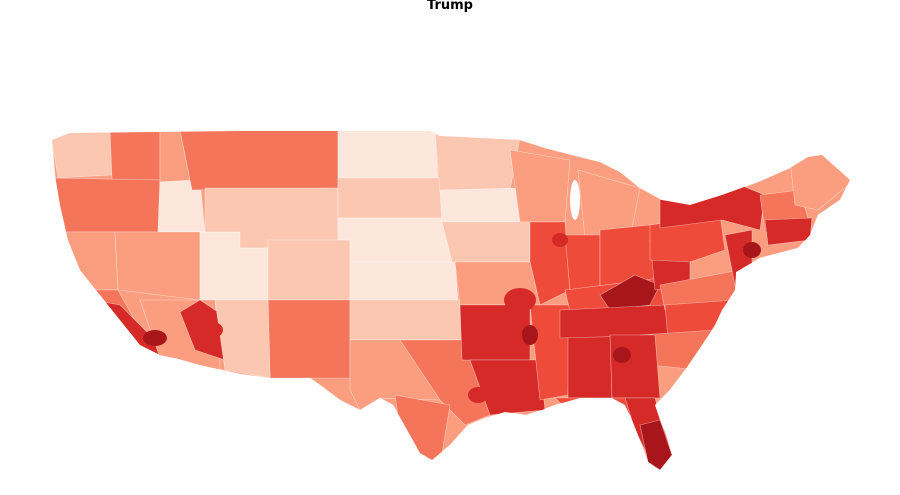  I want to click on region-atlanta, so click(622, 355).